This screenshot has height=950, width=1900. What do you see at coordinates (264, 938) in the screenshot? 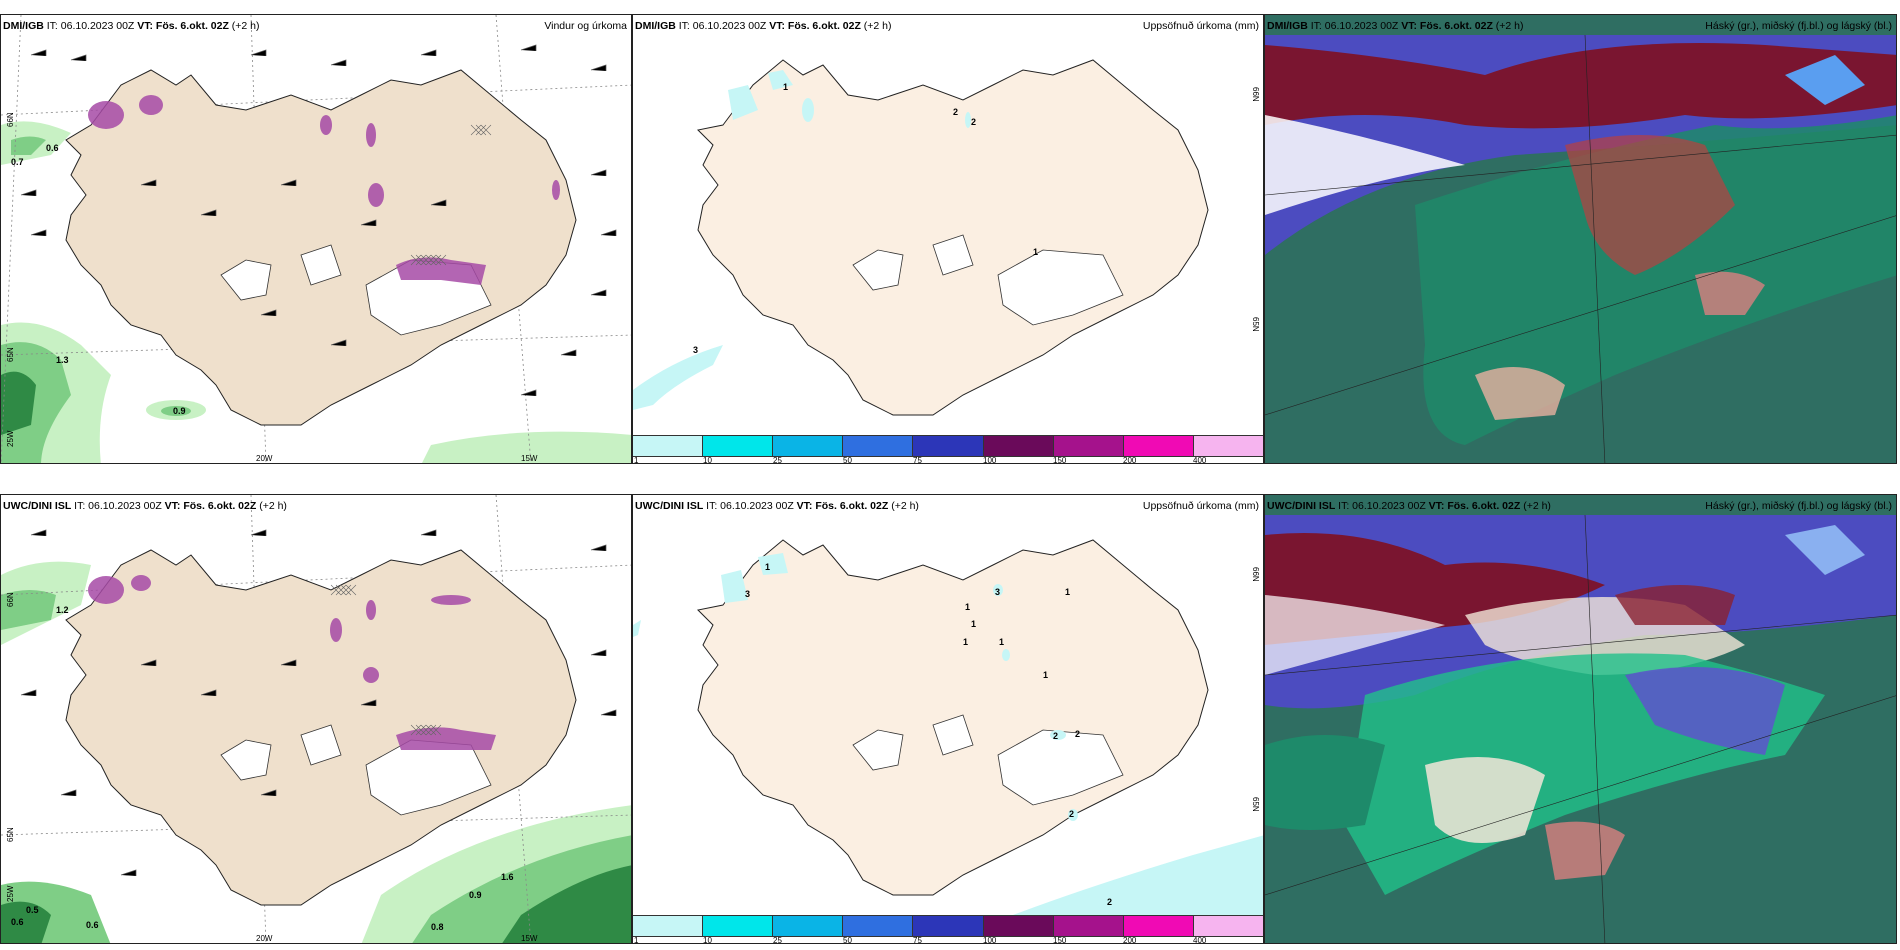
I see `axis-lon-20w: 20W` at bounding box center [264, 938].